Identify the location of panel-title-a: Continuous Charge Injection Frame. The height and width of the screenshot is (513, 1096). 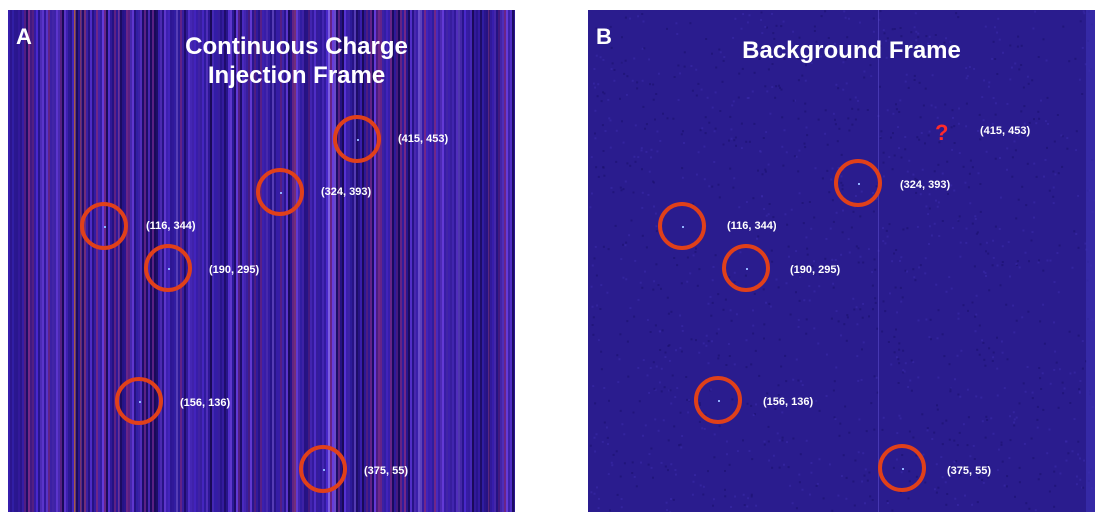
(261, 61).